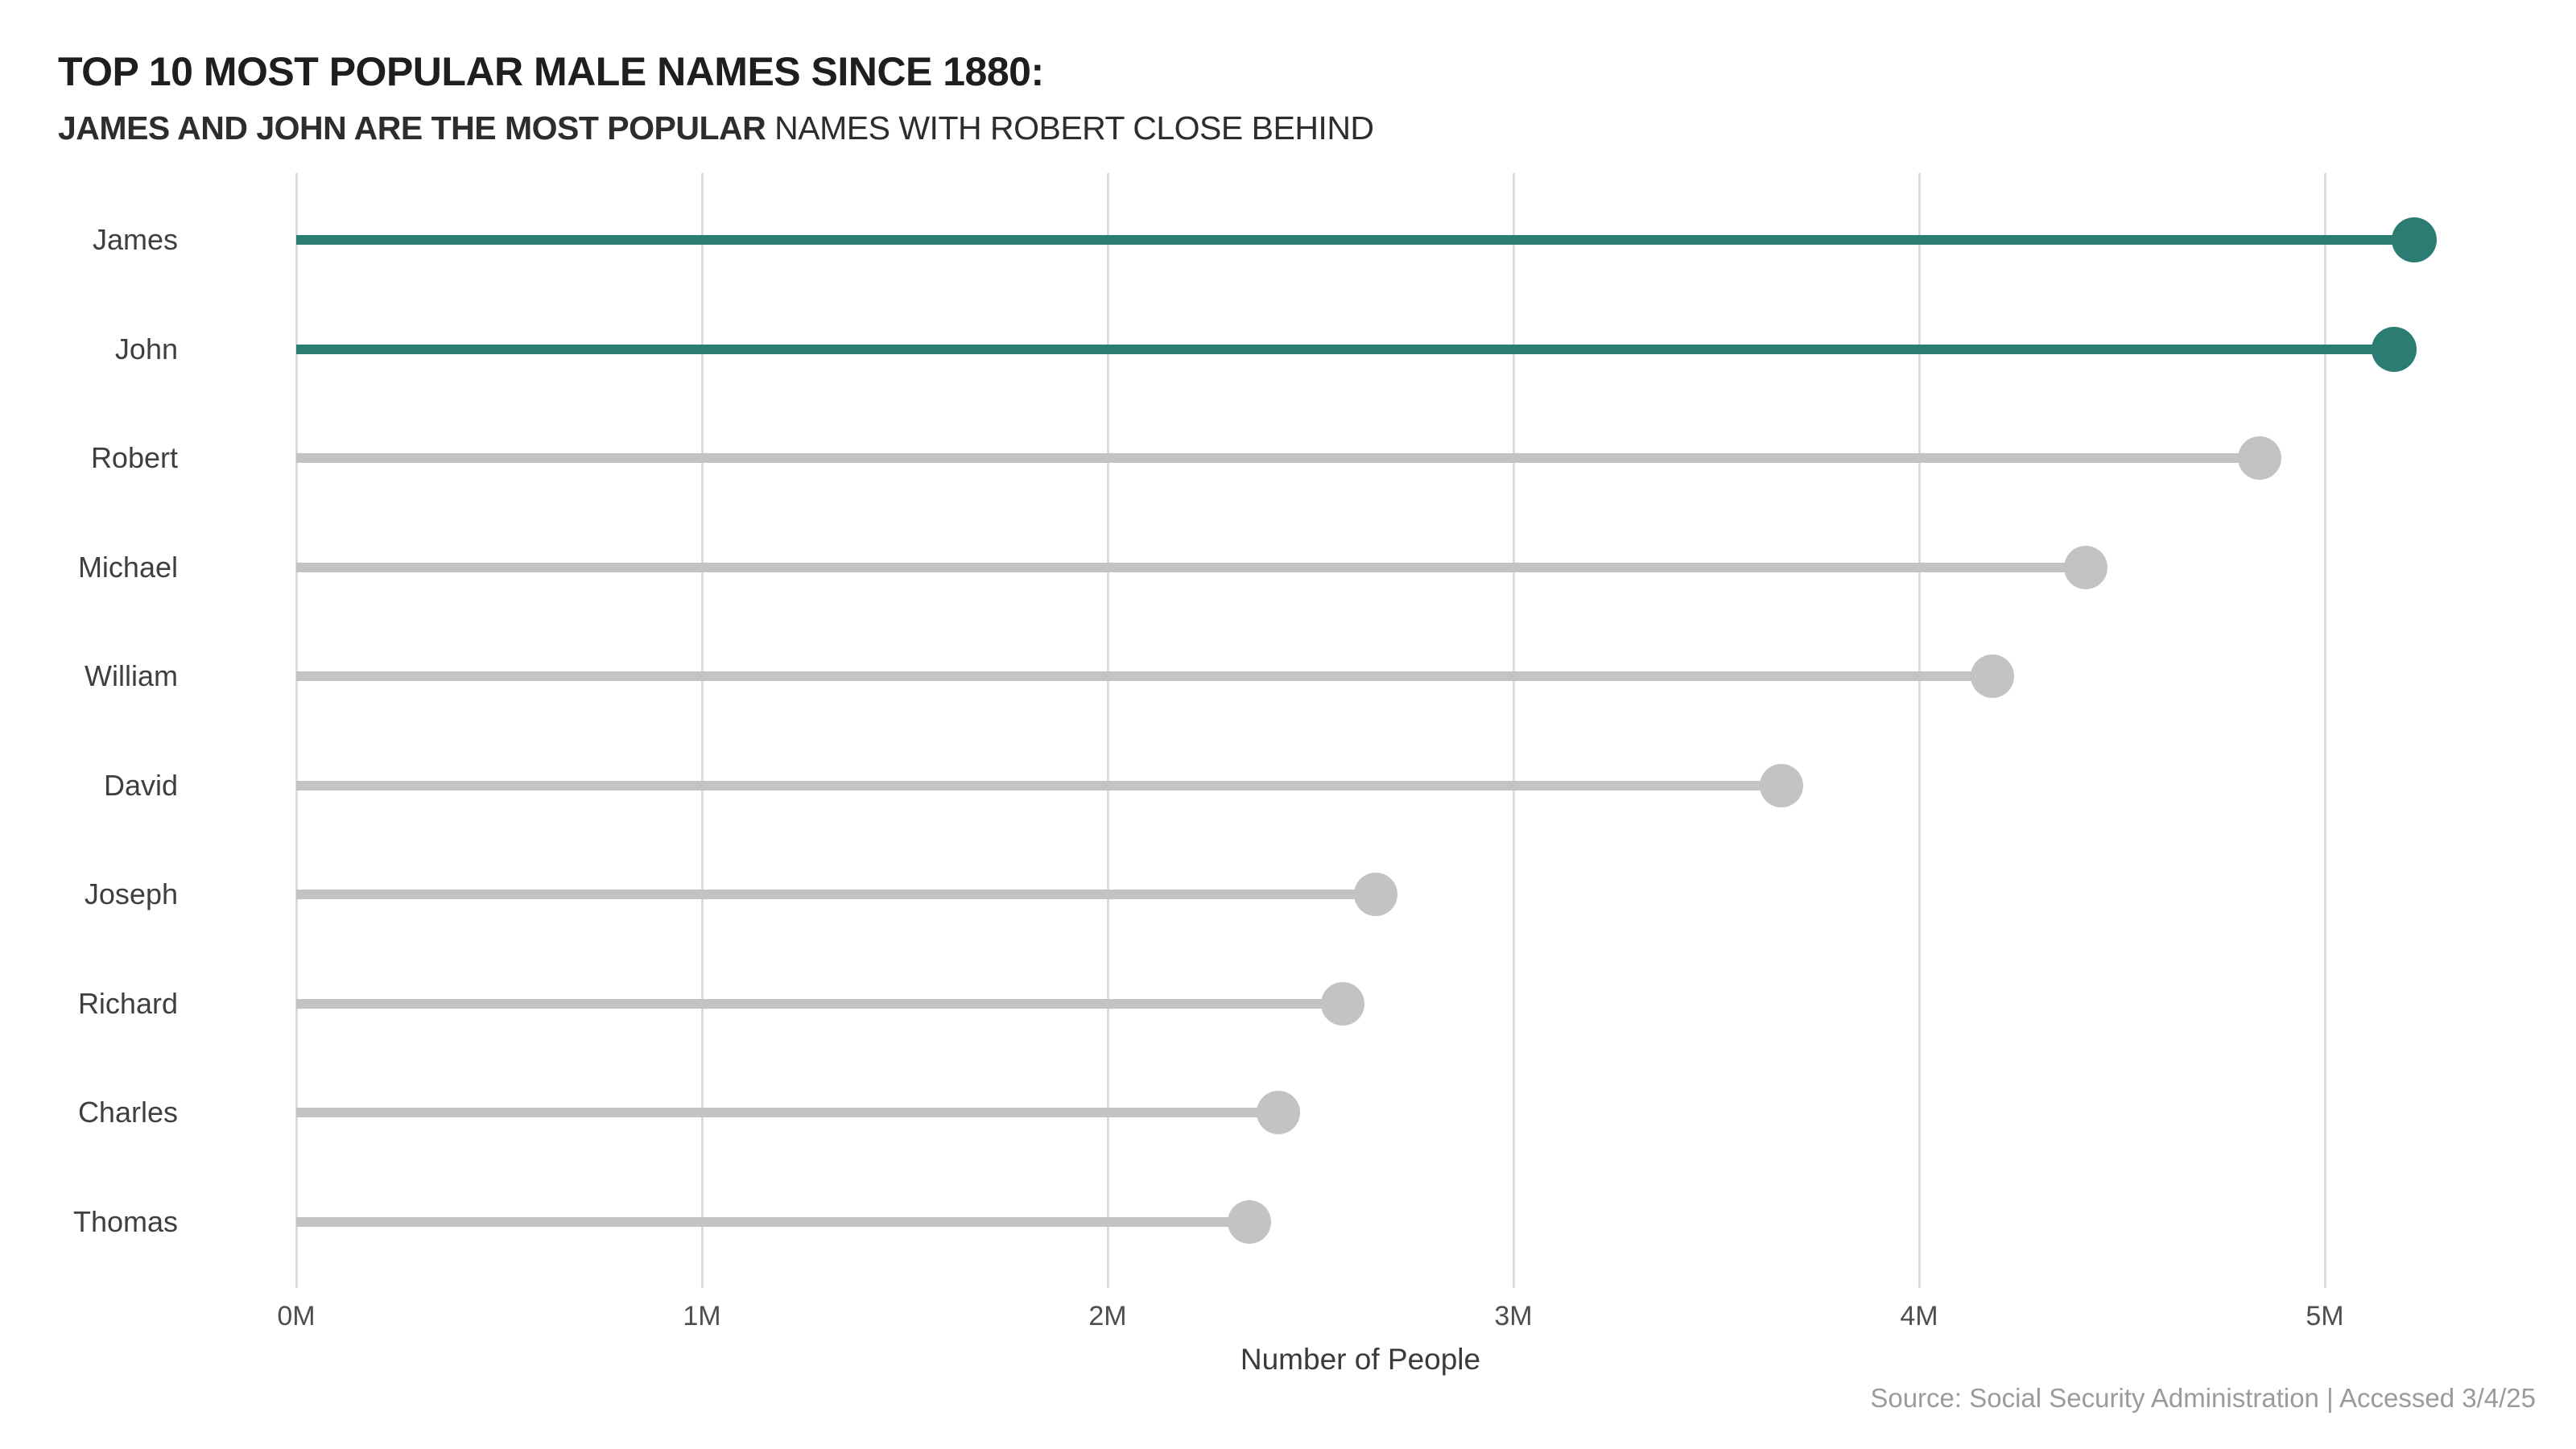 The height and width of the screenshot is (1449, 2576). Describe the element at coordinates (1250, 1221) in the screenshot. I see `lollipop-dot-thomas` at that location.